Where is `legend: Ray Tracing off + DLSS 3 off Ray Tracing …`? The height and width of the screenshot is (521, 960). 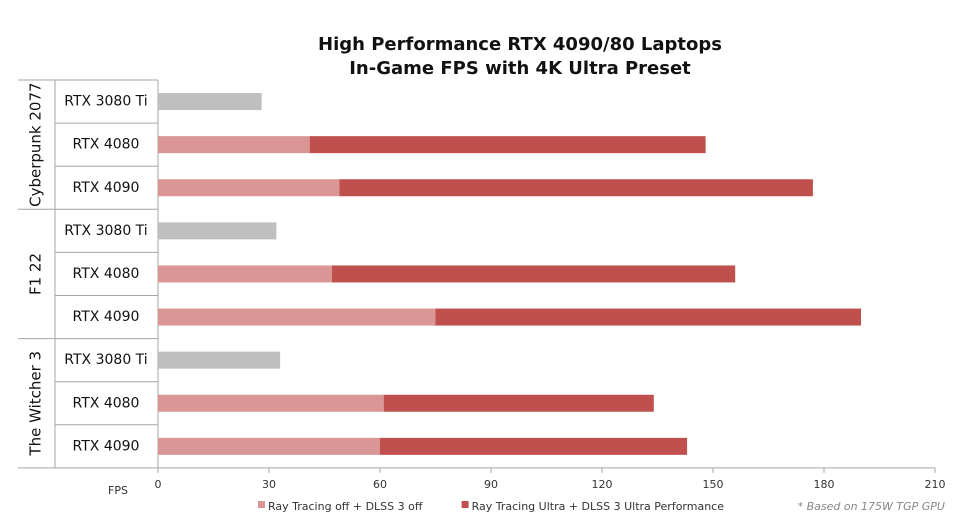 legend: Ray Tracing off + DLSS 3 off Ray Tracing … is located at coordinates (491, 506).